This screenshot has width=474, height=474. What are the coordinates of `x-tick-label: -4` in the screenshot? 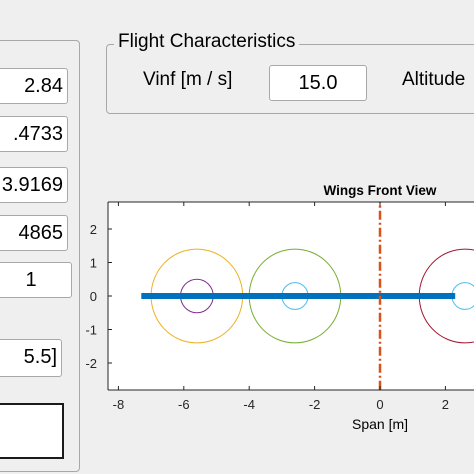 It's located at (249, 404).